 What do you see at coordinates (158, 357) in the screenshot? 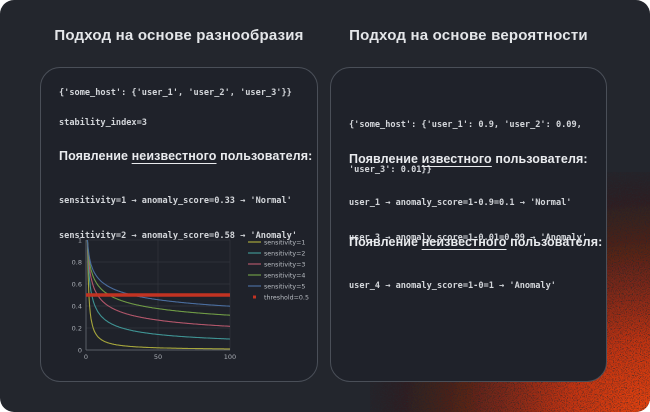
I see `x-tick-label: 50` at bounding box center [158, 357].